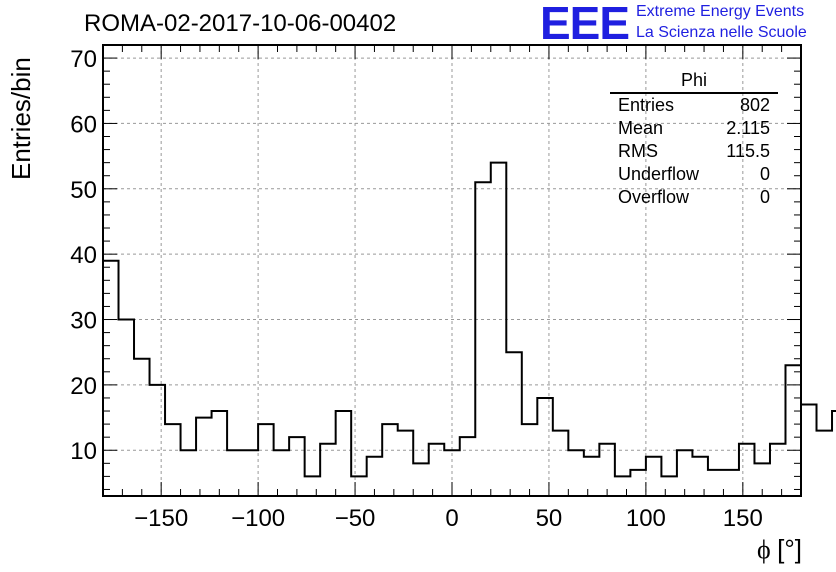  I want to click on x-axis-symbol: ϕ, so click(763, 549).